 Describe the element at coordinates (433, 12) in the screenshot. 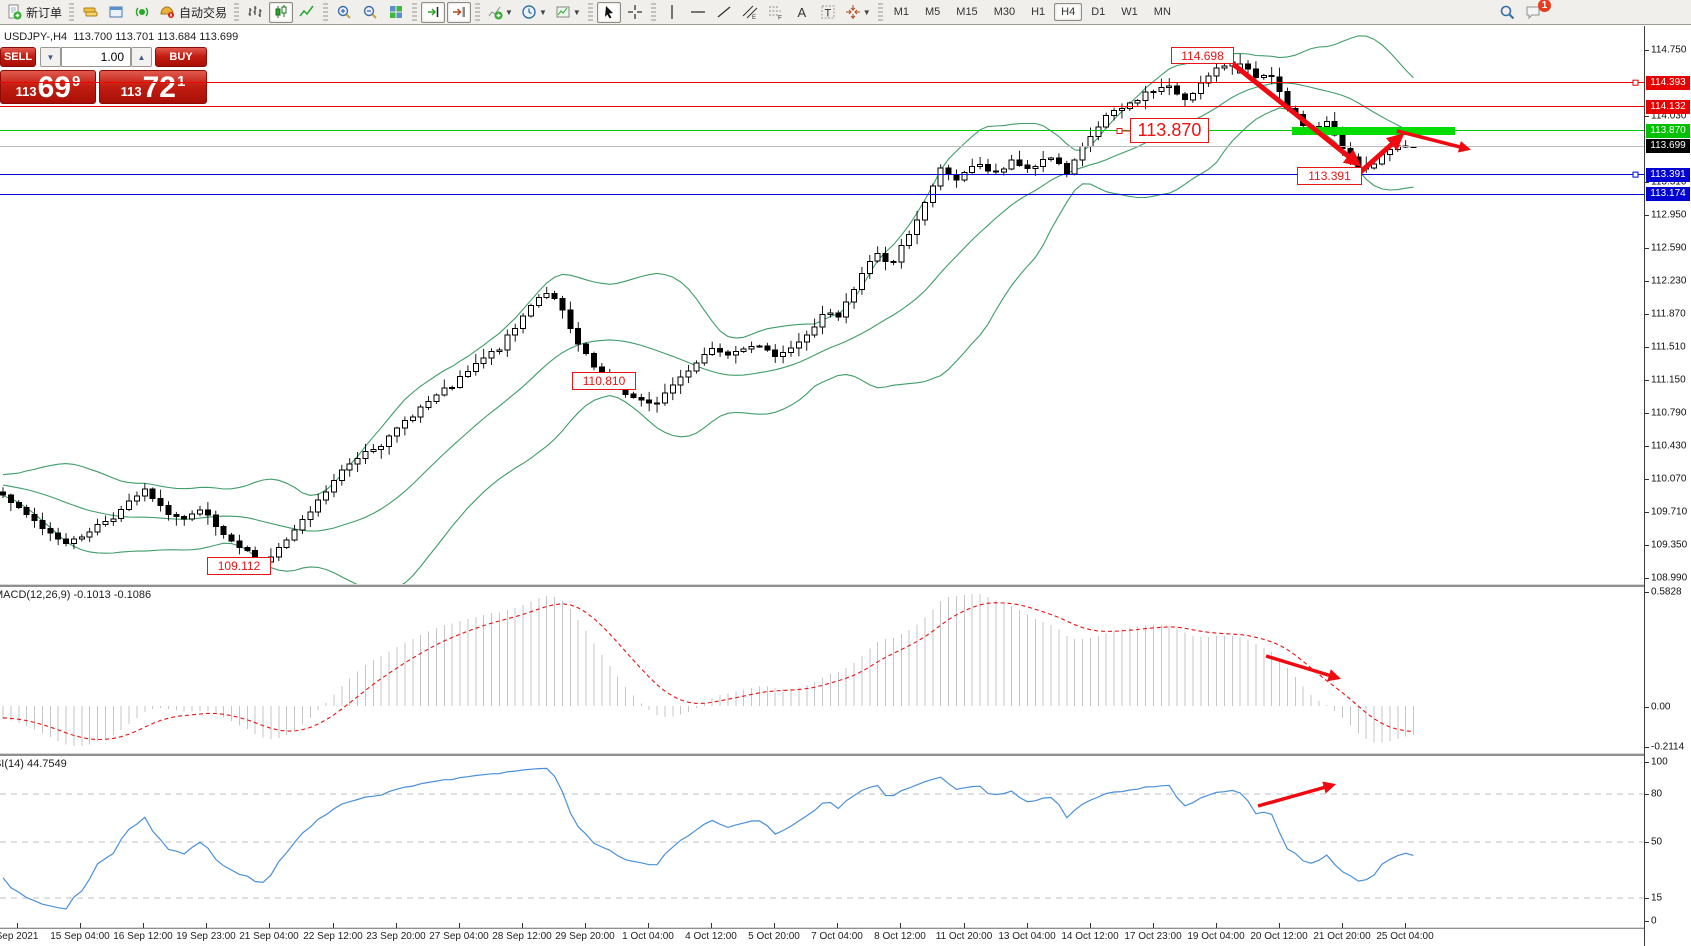

I see `chart-shift-button` at that location.